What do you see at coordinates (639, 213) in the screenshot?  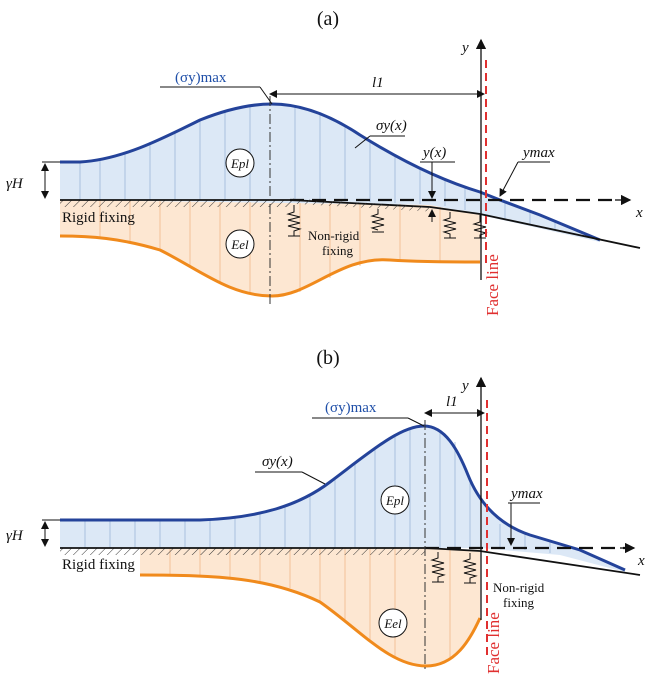 I see `panel-a-x-label: x` at bounding box center [639, 213].